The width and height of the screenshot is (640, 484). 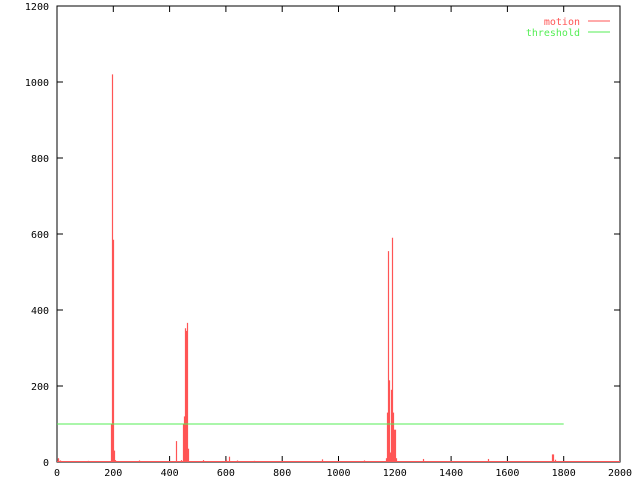 I want to click on x-tick-label: 1200, so click(x=395, y=473).